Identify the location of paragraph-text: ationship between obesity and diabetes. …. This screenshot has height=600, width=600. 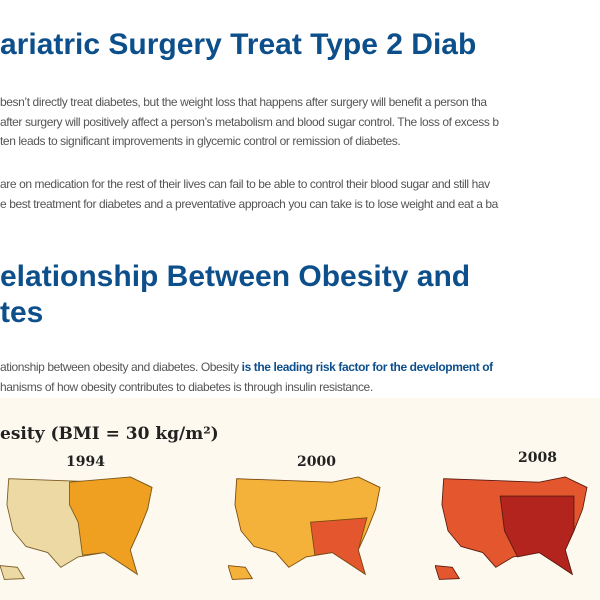
(121, 367).